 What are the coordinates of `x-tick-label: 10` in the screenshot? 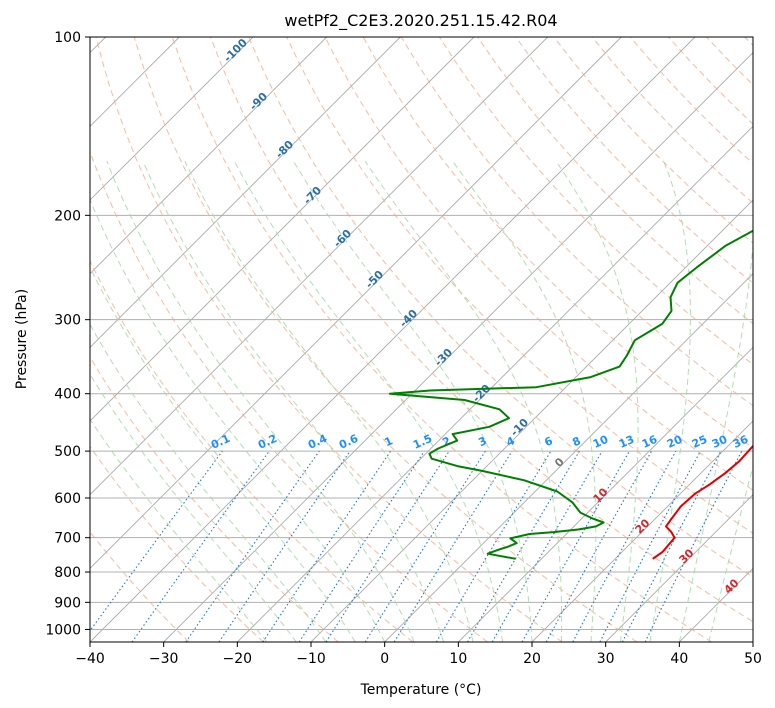 It's located at (458, 659).